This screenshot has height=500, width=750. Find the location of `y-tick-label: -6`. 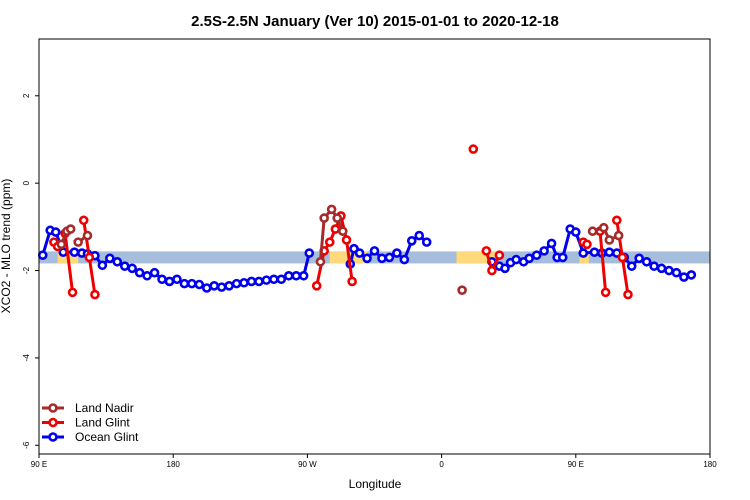

y-tick-label: -6 is located at coordinates (26, 445).